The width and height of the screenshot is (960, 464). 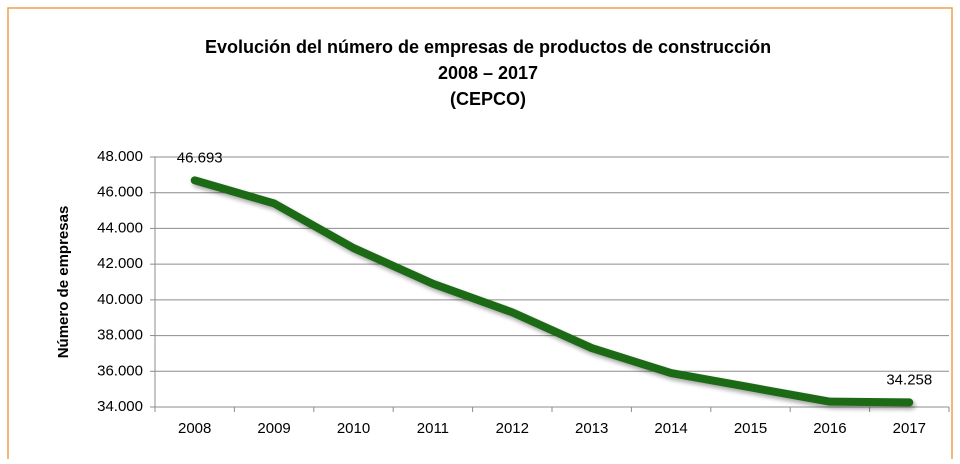 What do you see at coordinates (909, 379) in the screenshot?
I see `data-label: 34.258` at bounding box center [909, 379].